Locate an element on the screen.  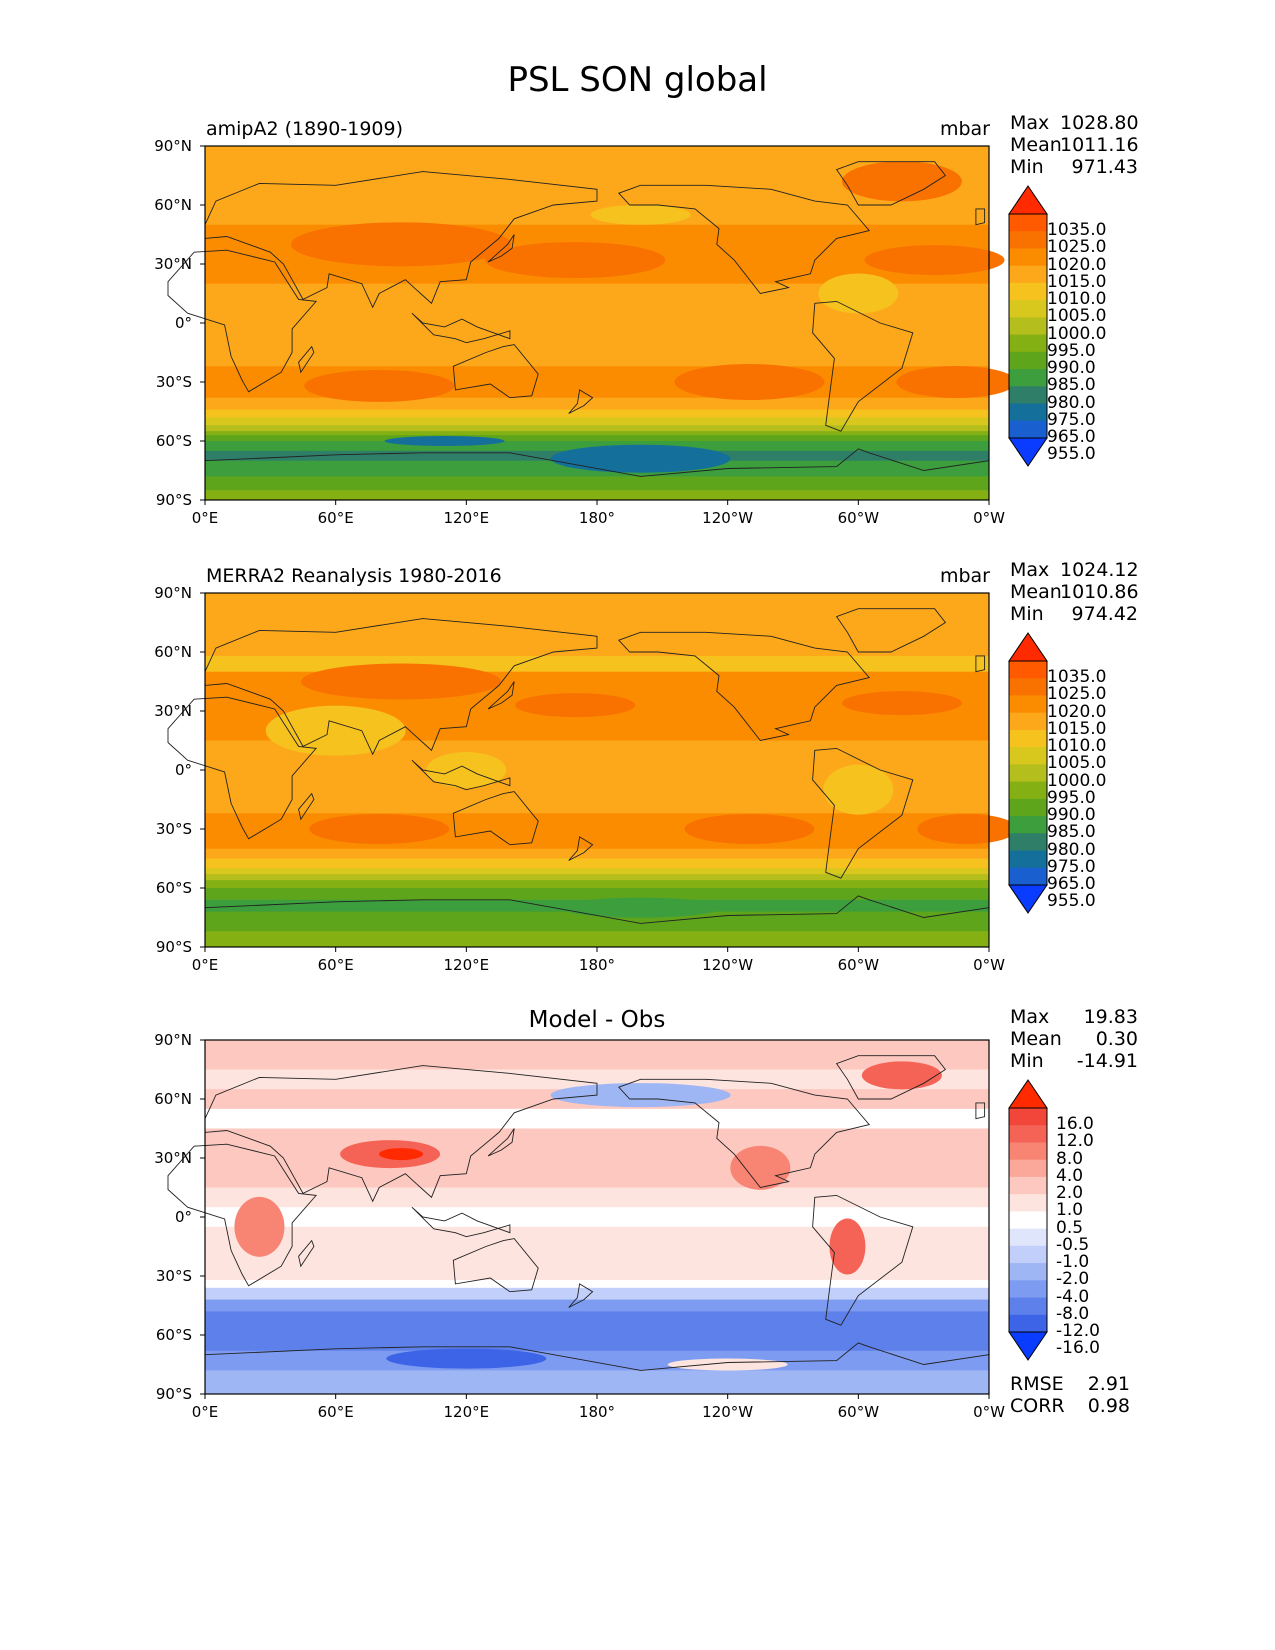
colorbar-label: 975.0 is located at coordinates (1071, 419).